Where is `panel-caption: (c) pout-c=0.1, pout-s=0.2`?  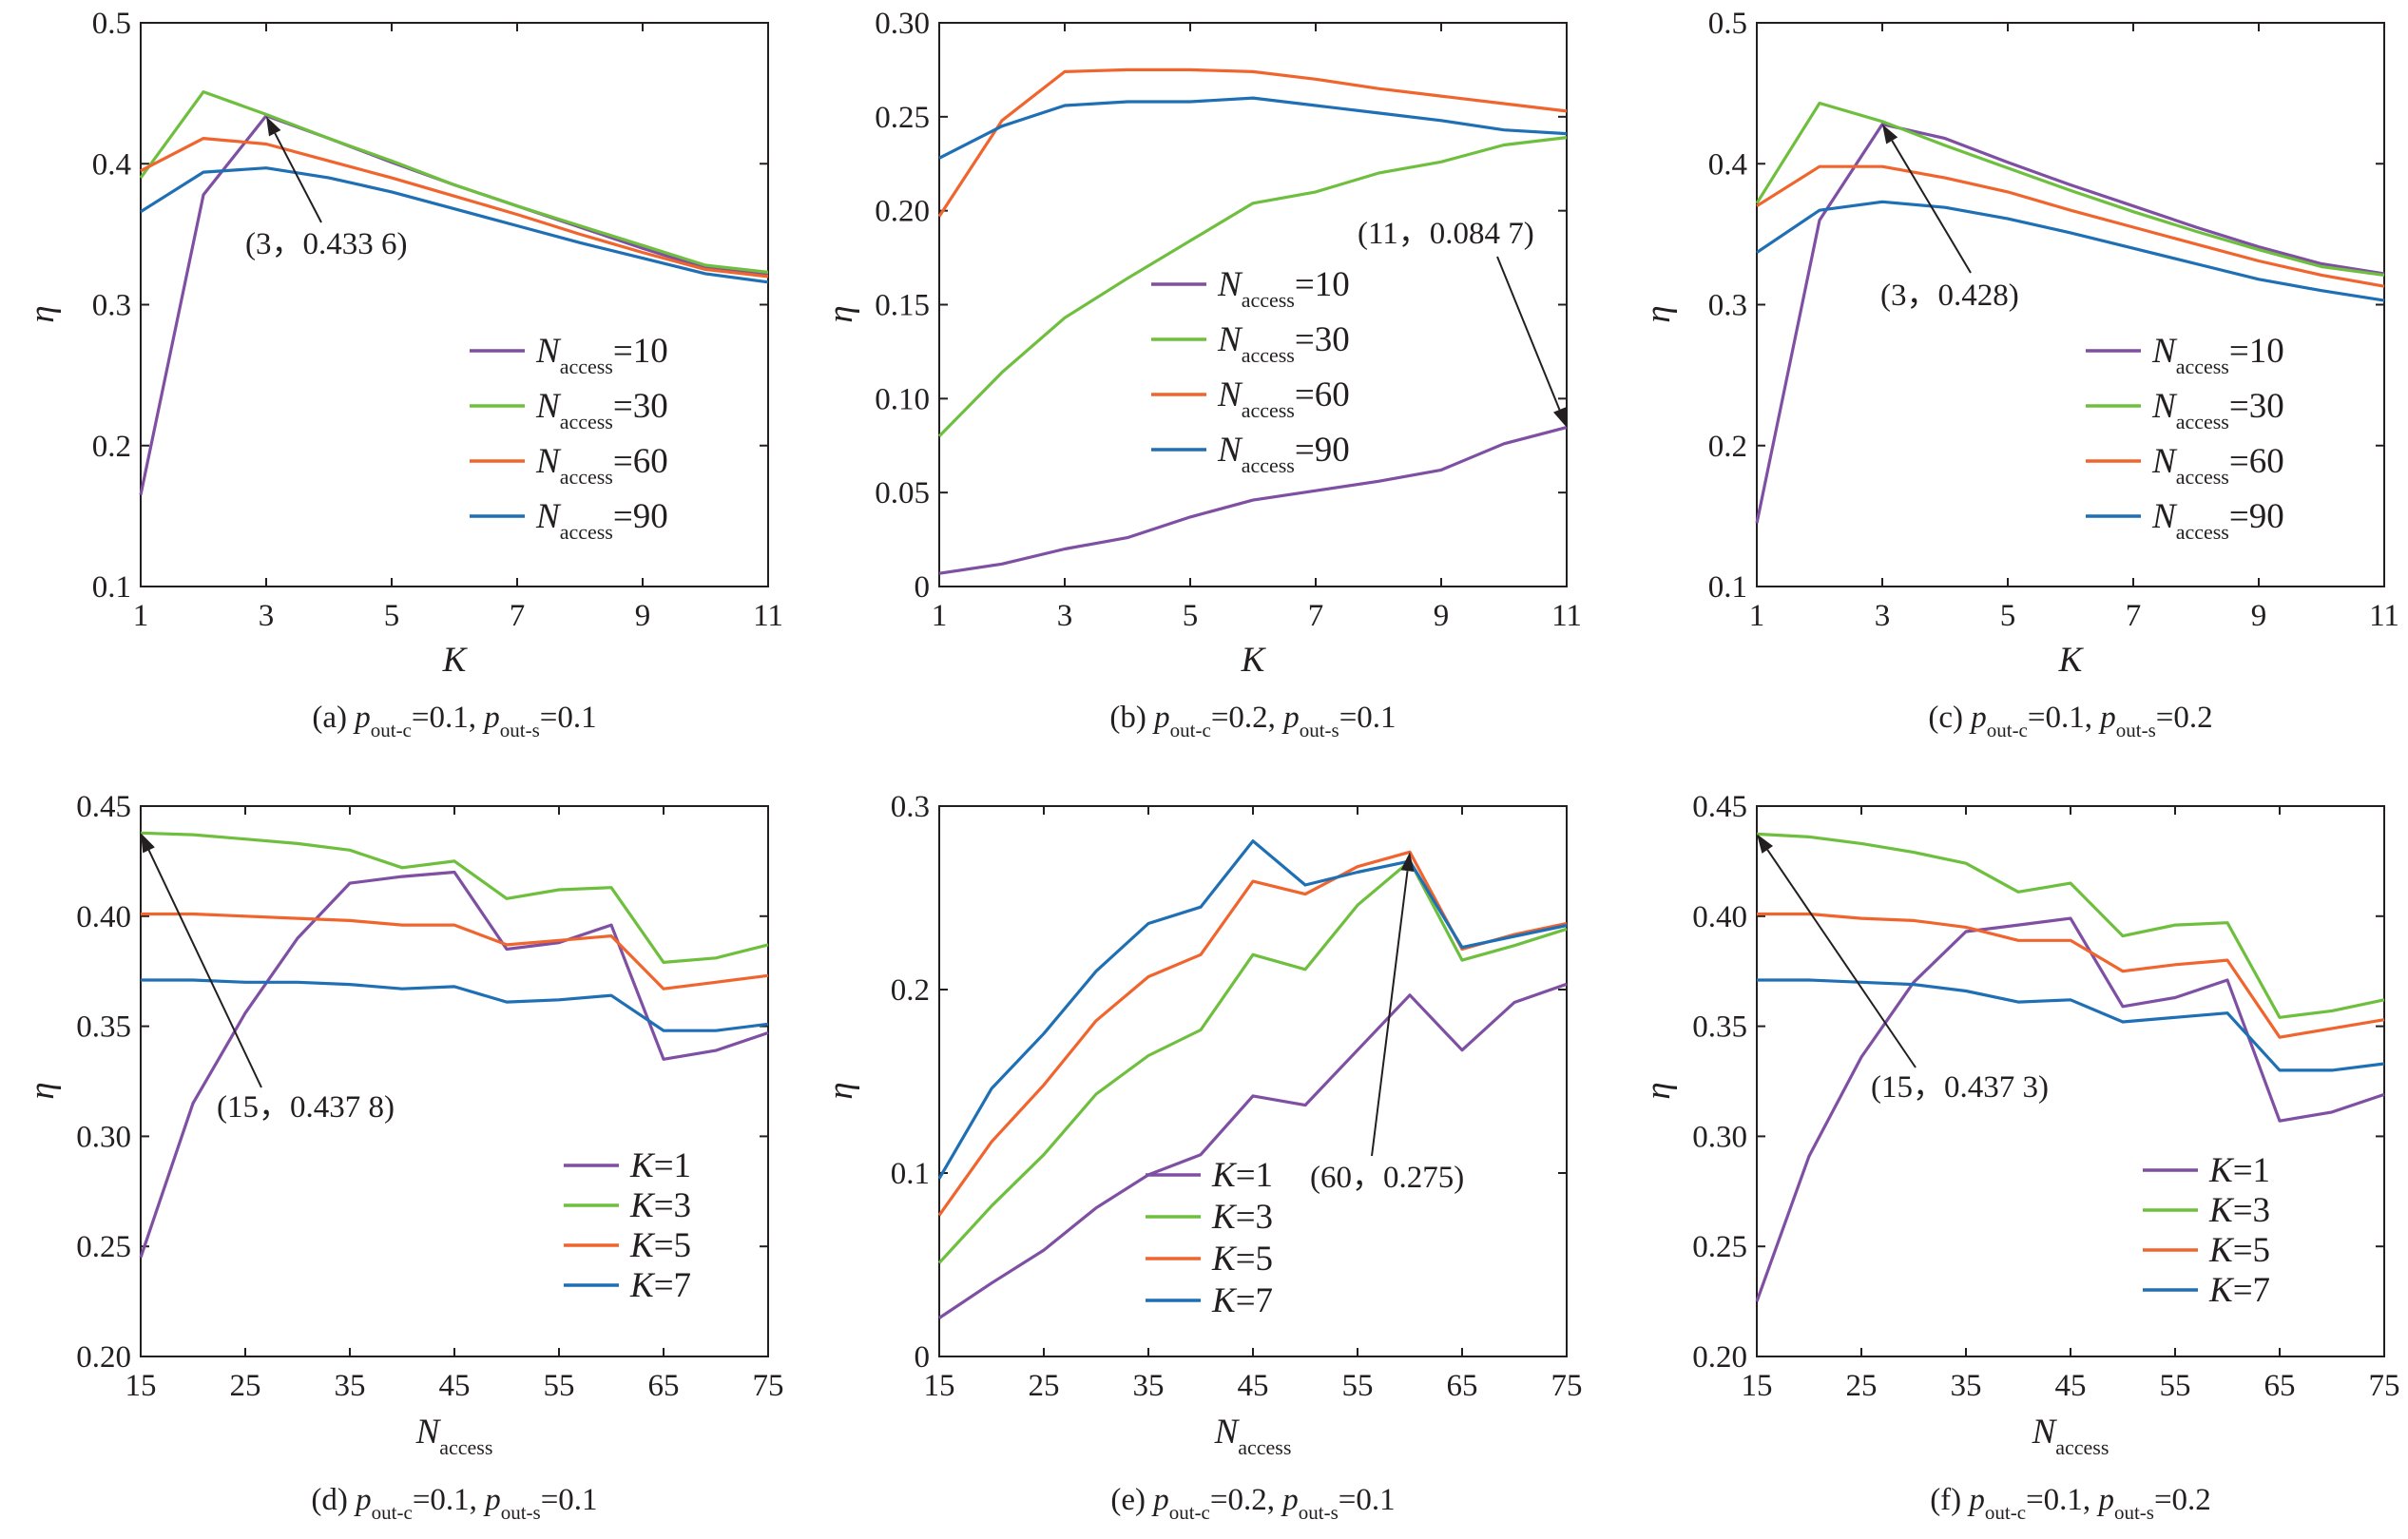 panel-caption: (c) pout-c=0.1, pout-s=0.2 is located at coordinates (2070, 721).